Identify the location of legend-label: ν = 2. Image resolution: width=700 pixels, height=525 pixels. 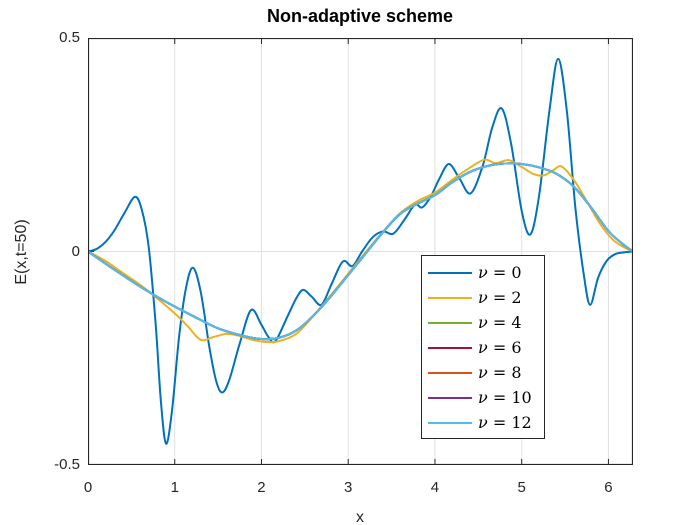
(500, 297).